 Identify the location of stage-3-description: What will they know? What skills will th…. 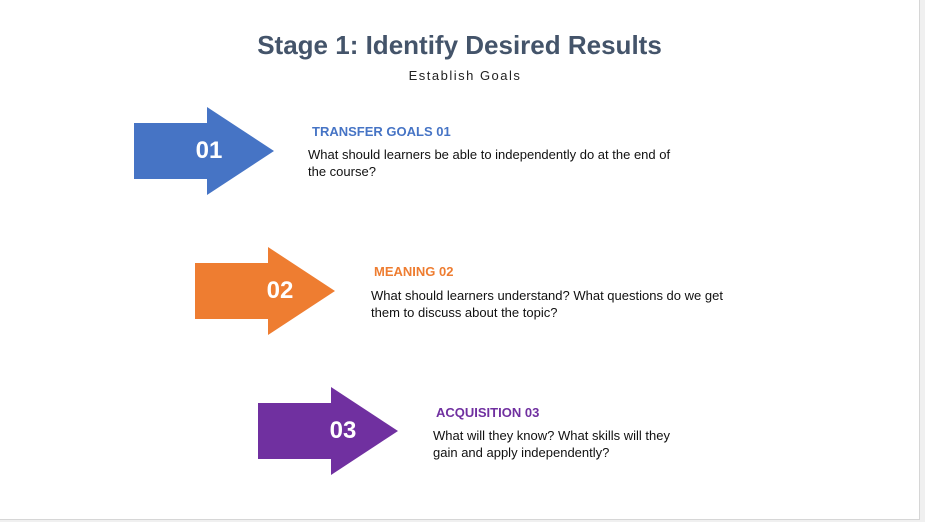
(551, 444).